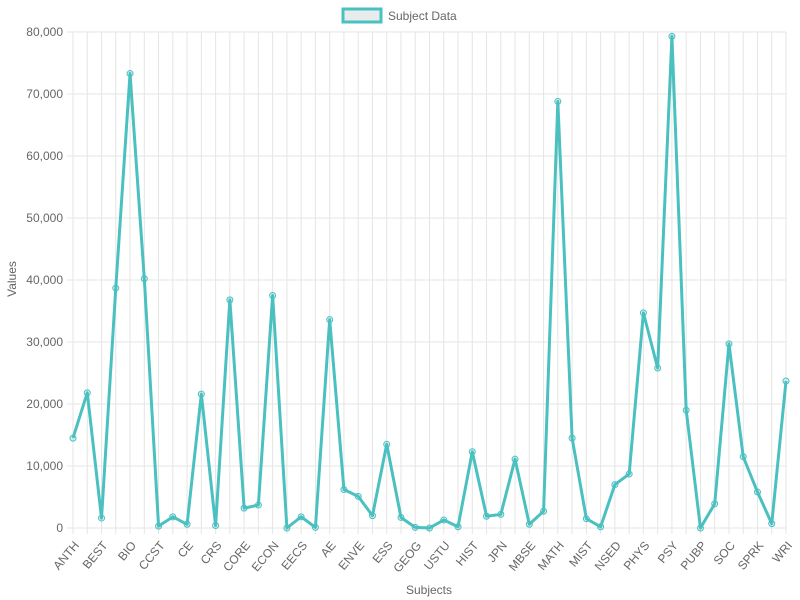 The width and height of the screenshot is (800, 600). What do you see at coordinates (211, 553) in the screenshot?
I see `x-tick-label: CRS` at bounding box center [211, 553].